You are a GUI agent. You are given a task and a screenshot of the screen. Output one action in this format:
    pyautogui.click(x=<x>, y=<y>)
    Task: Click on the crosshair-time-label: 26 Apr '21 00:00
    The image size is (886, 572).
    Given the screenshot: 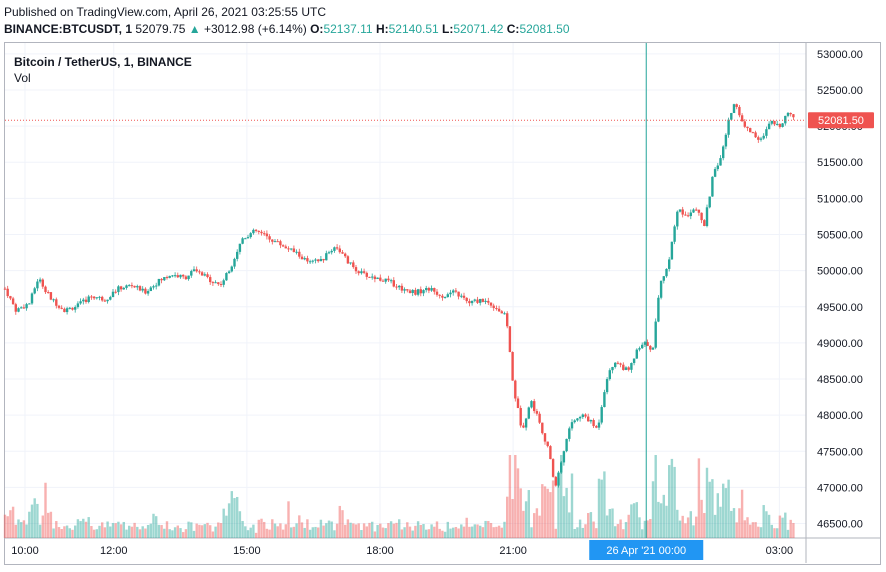 What is the action you would take?
    pyautogui.click(x=646, y=551)
    